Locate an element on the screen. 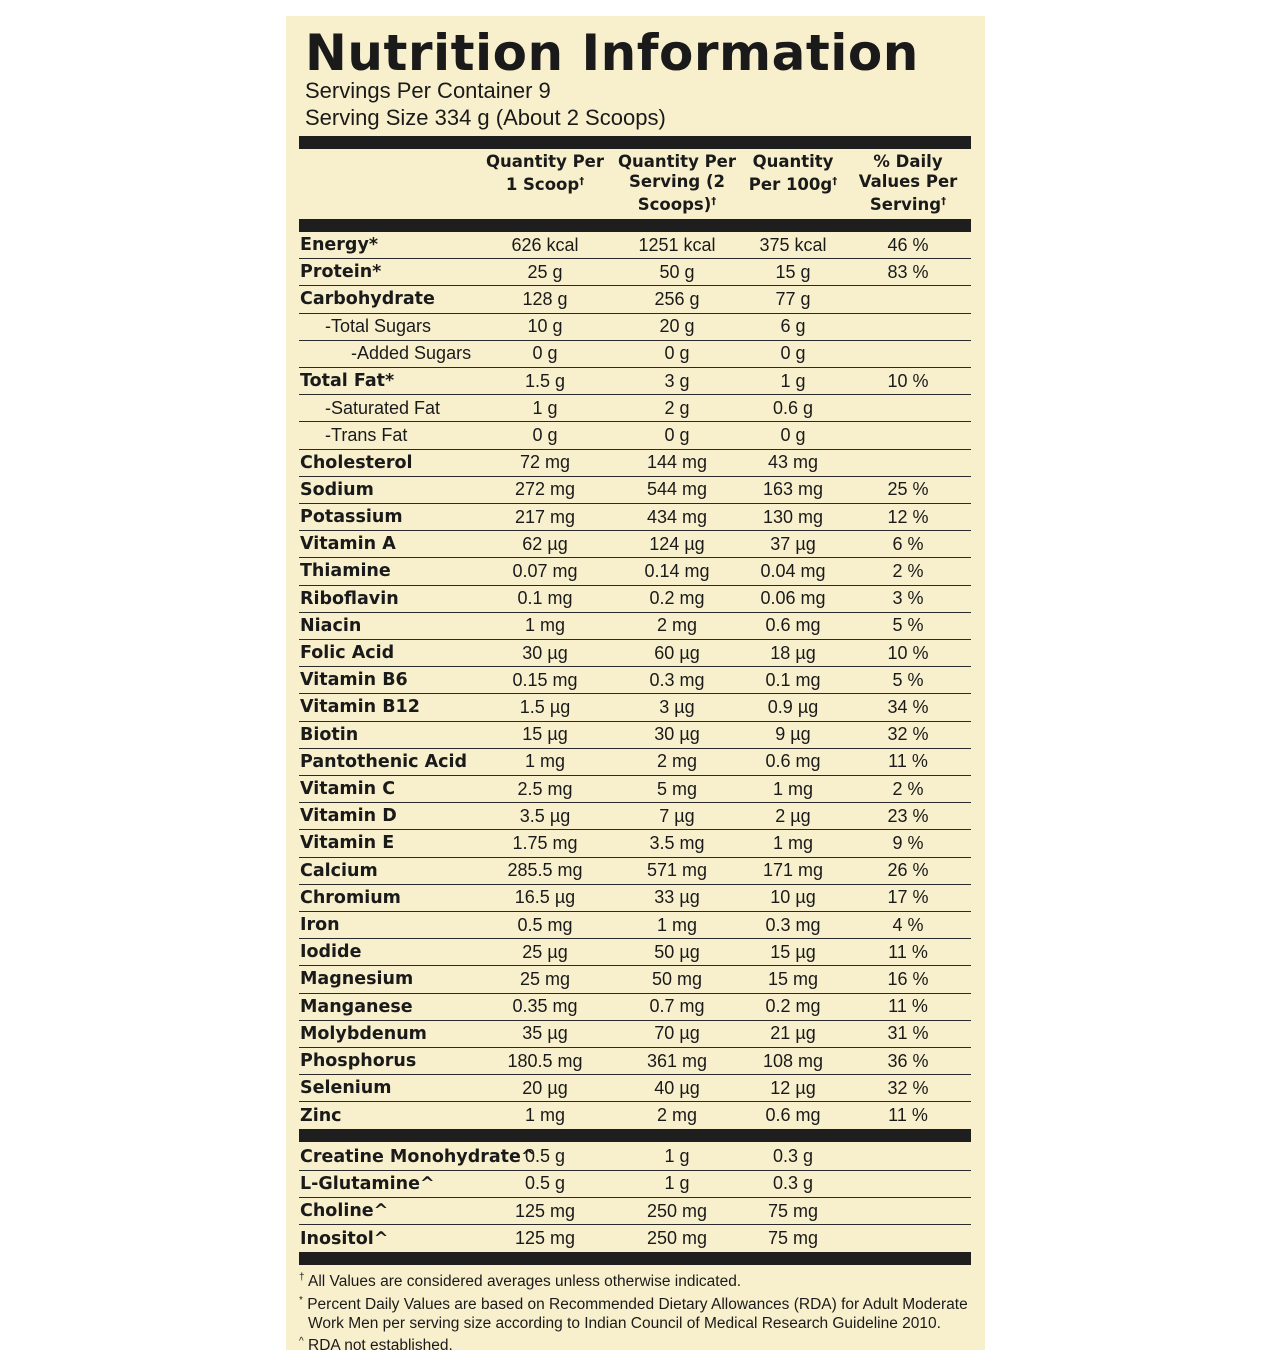 This screenshot has width=1271, height=1359. row-name: -Added Sugars is located at coordinates (411, 353).